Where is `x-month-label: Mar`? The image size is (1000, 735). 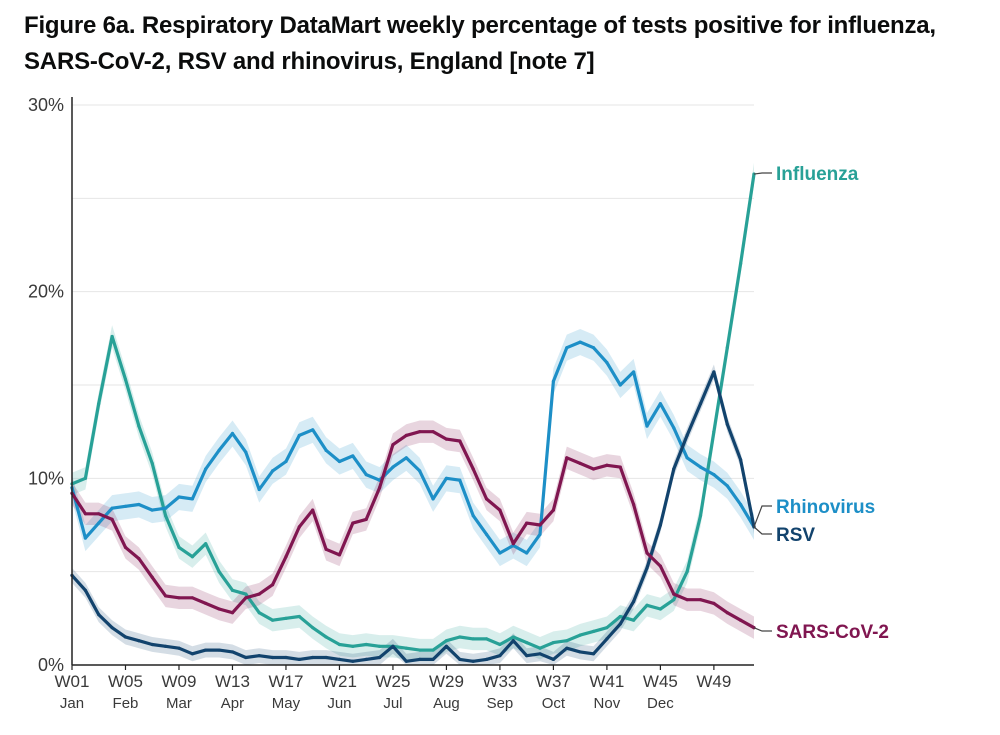
x-month-label: Mar is located at coordinates (179, 703).